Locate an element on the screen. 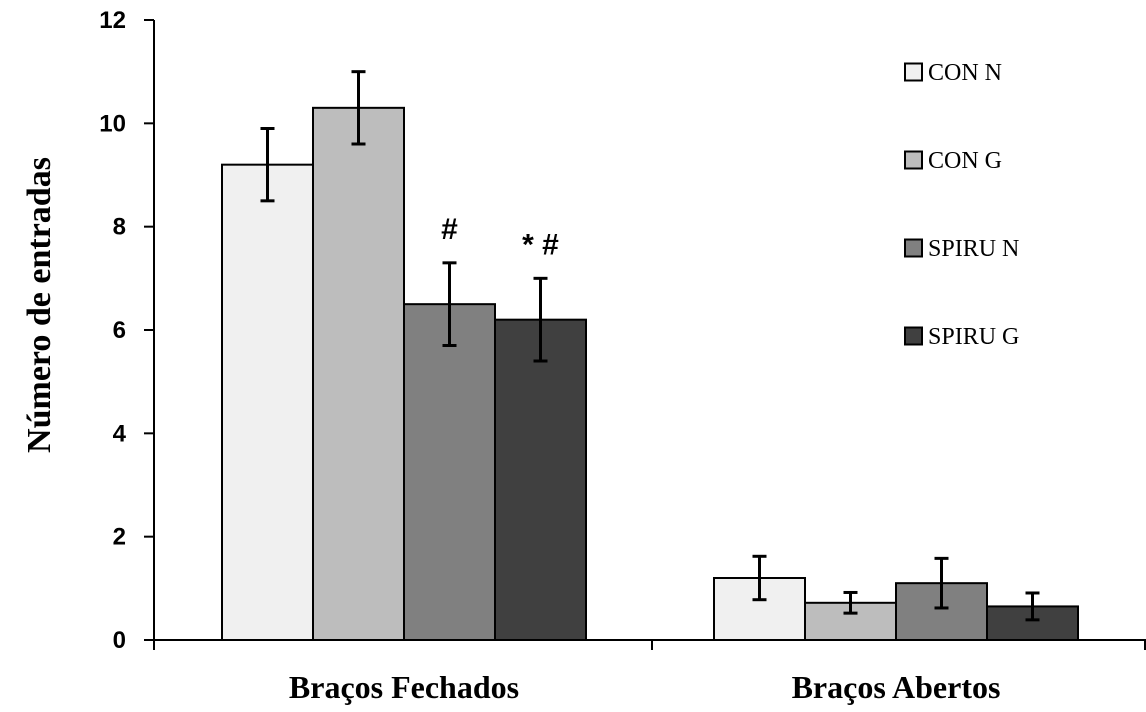 This screenshot has width=1146, height=712. x-category-label: Braços Abertos is located at coordinates (896, 687).